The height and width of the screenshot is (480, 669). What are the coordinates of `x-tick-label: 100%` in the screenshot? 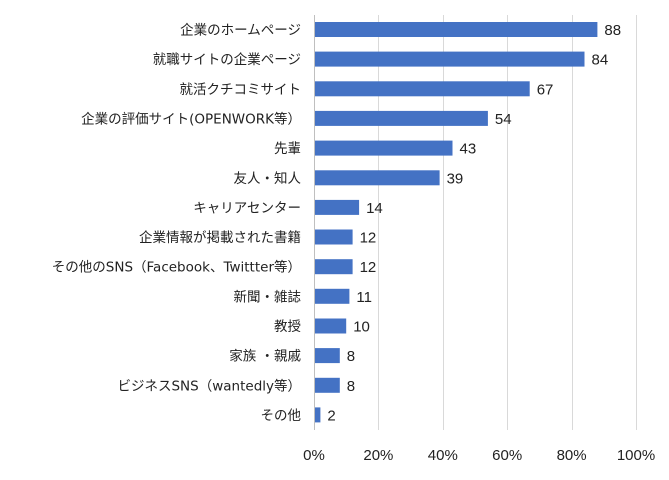 It's located at (636, 455).